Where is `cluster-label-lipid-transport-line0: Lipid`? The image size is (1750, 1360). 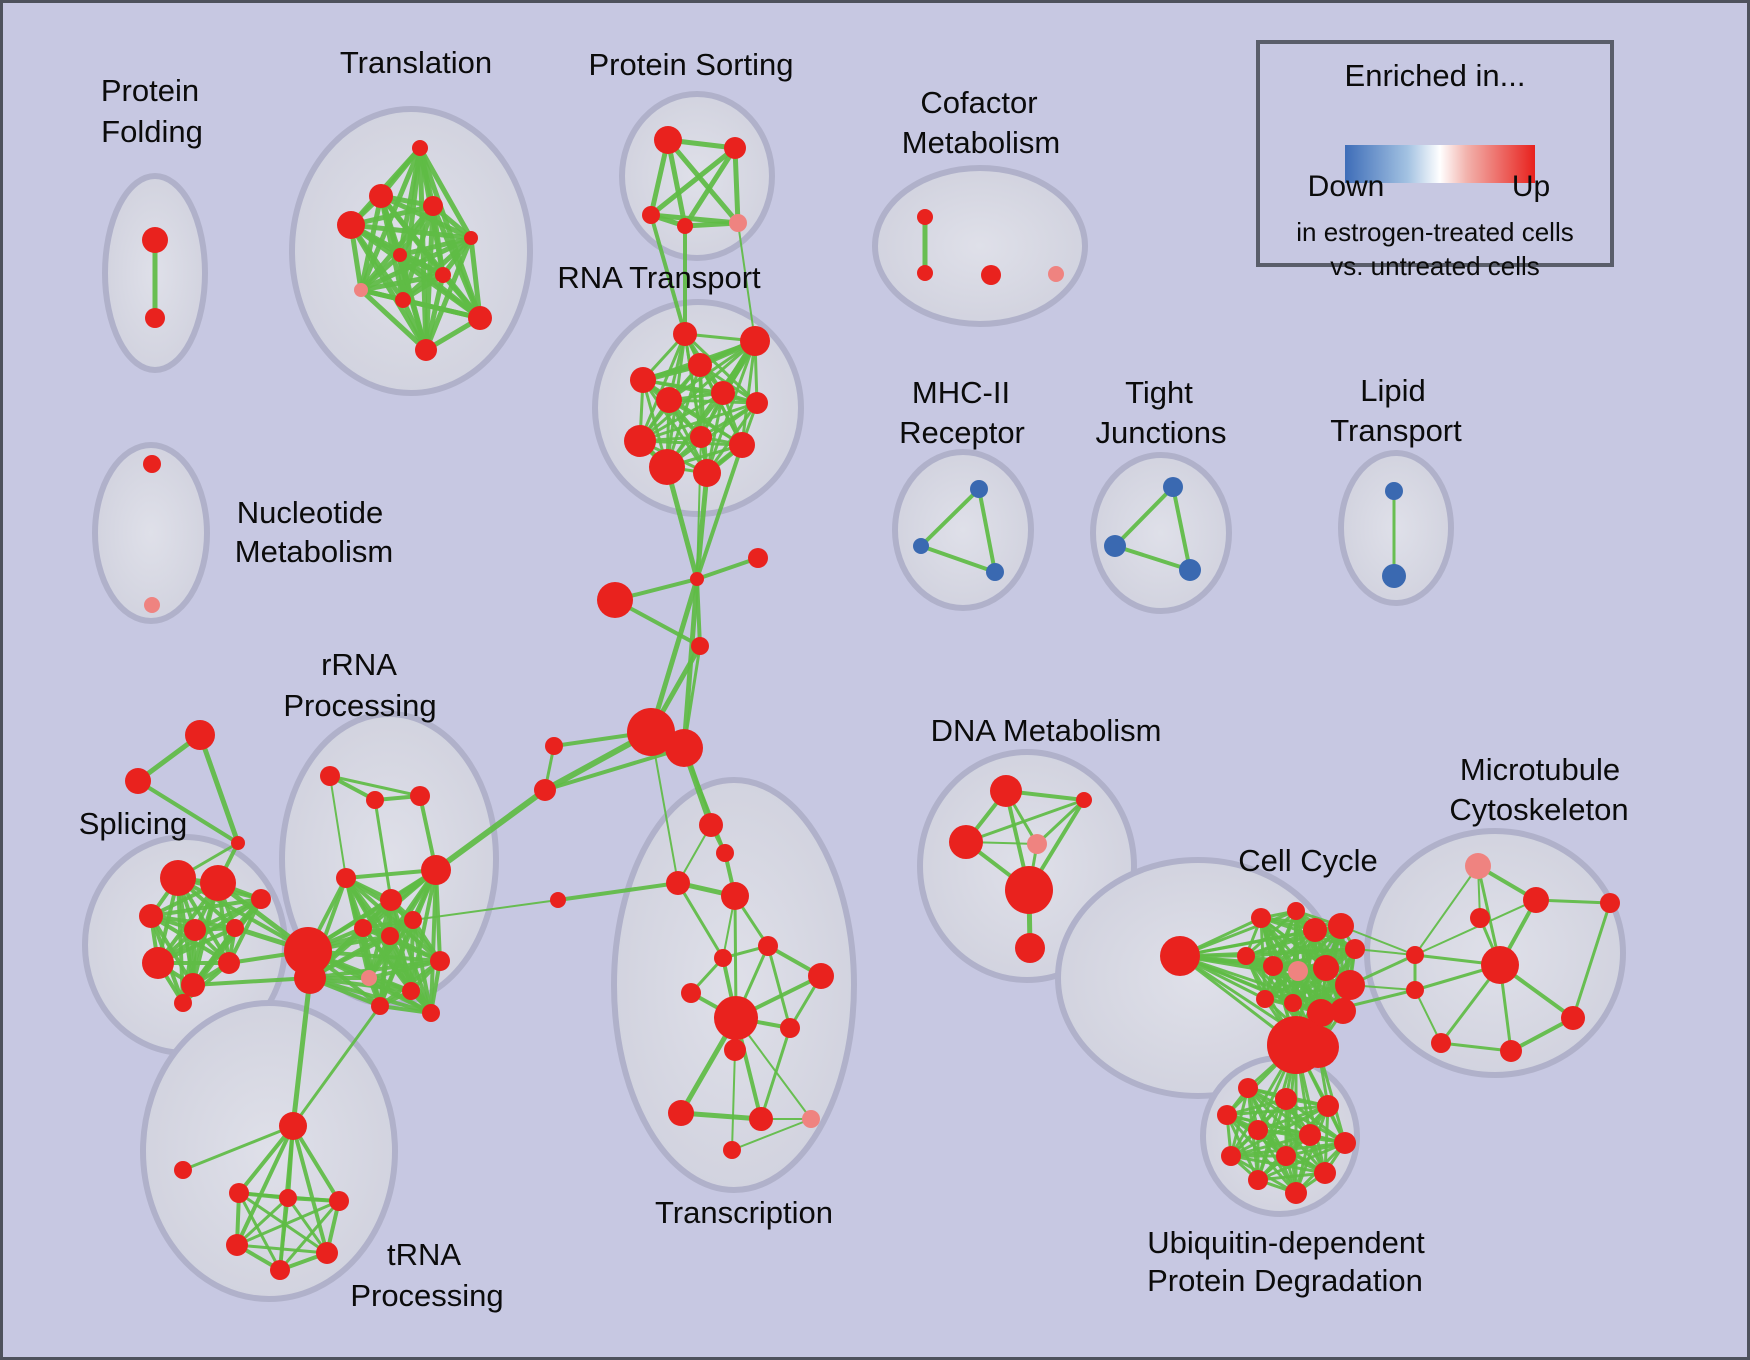
cluster-label-lipid-transport-line0: Lipid is located at coordinates (1393, 390).